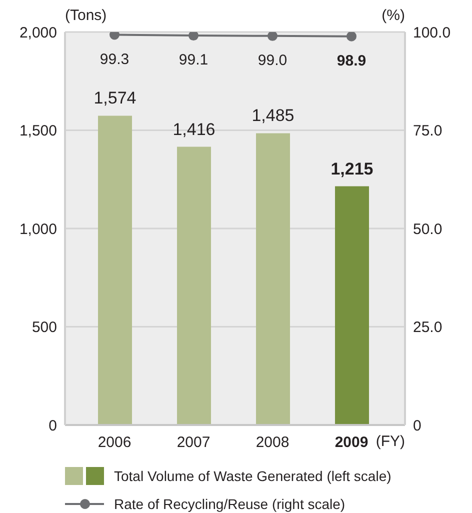  Describe the element at coordinates (115, 442) in the screenshot. I see `x-tick-label: 2006` at that location.